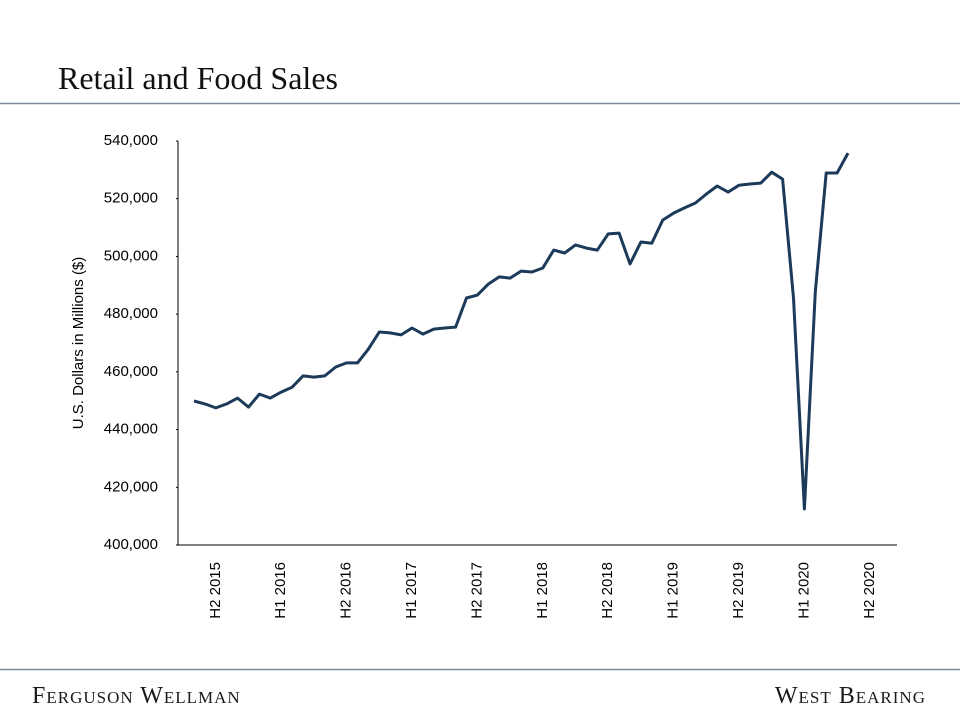 Image resolution: width=960 pixels, height=720 pixels. What do you see at coordinates (673, 590) in the screenshot?
I see `x-tick-label: H1 2019` at bounding box center [673, 590].